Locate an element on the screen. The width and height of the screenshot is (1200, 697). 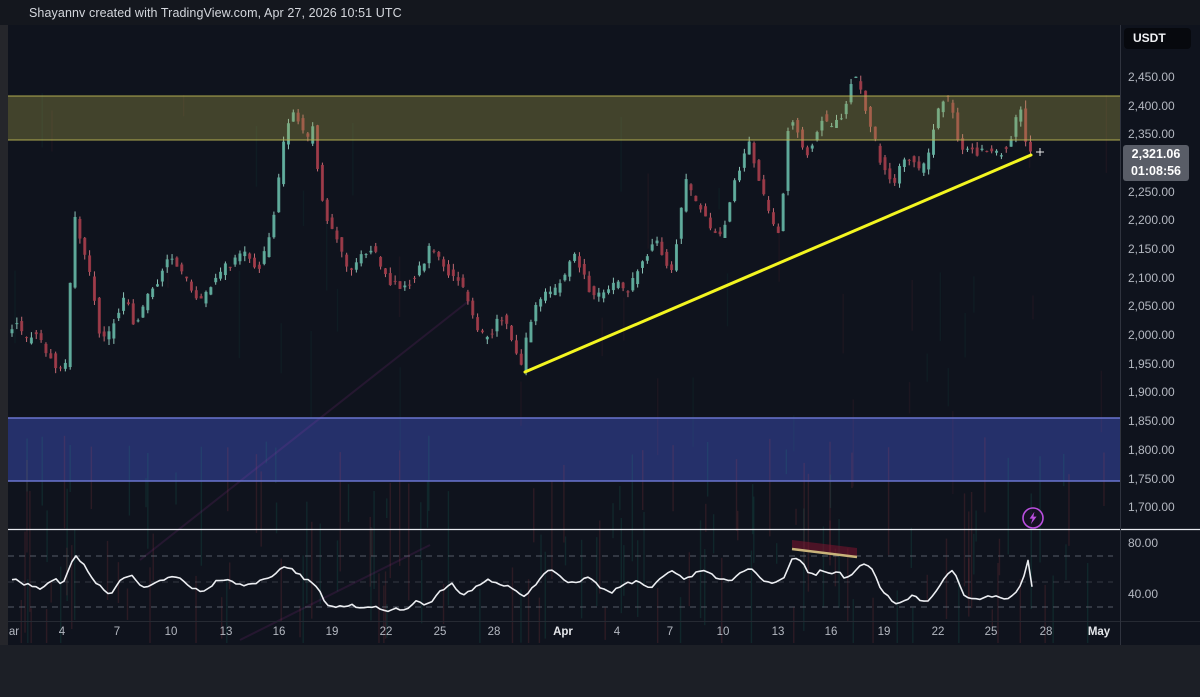
trendline-layer is located at coordinates (778, 263).